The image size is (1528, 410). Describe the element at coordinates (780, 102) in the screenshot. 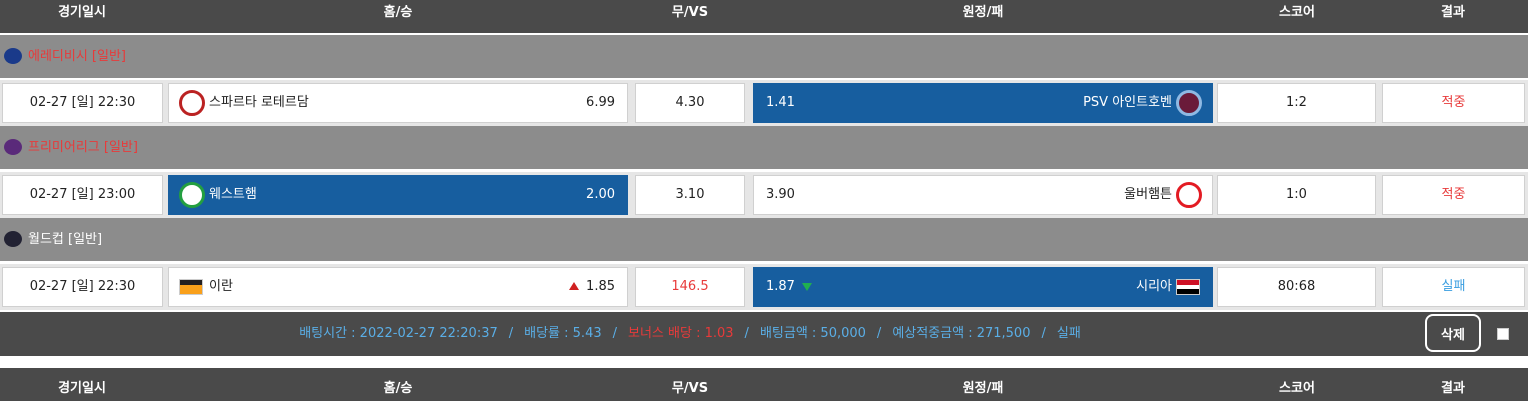

I see `away-odds: 1.41` at that location.